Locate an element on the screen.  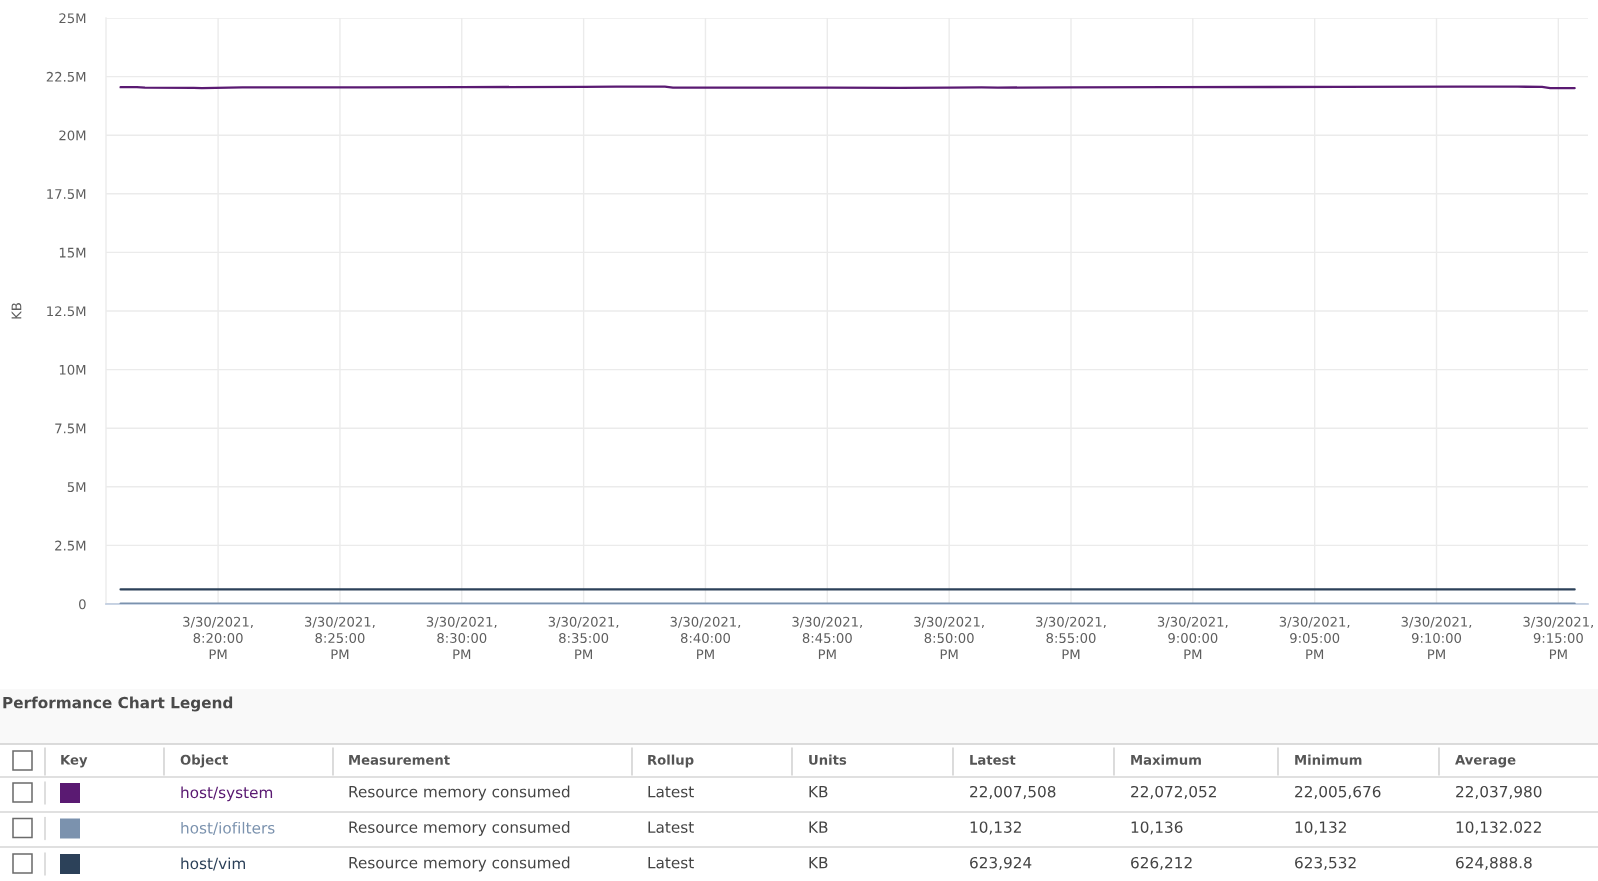
text: Measurement is located at coordinates (399, 760).